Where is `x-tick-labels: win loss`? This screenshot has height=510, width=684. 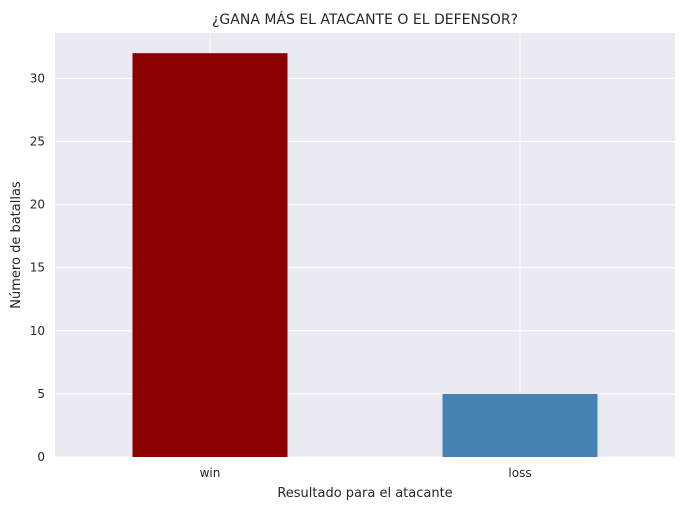
x-tick-labels: win loss is located at coordinates (366, 473).